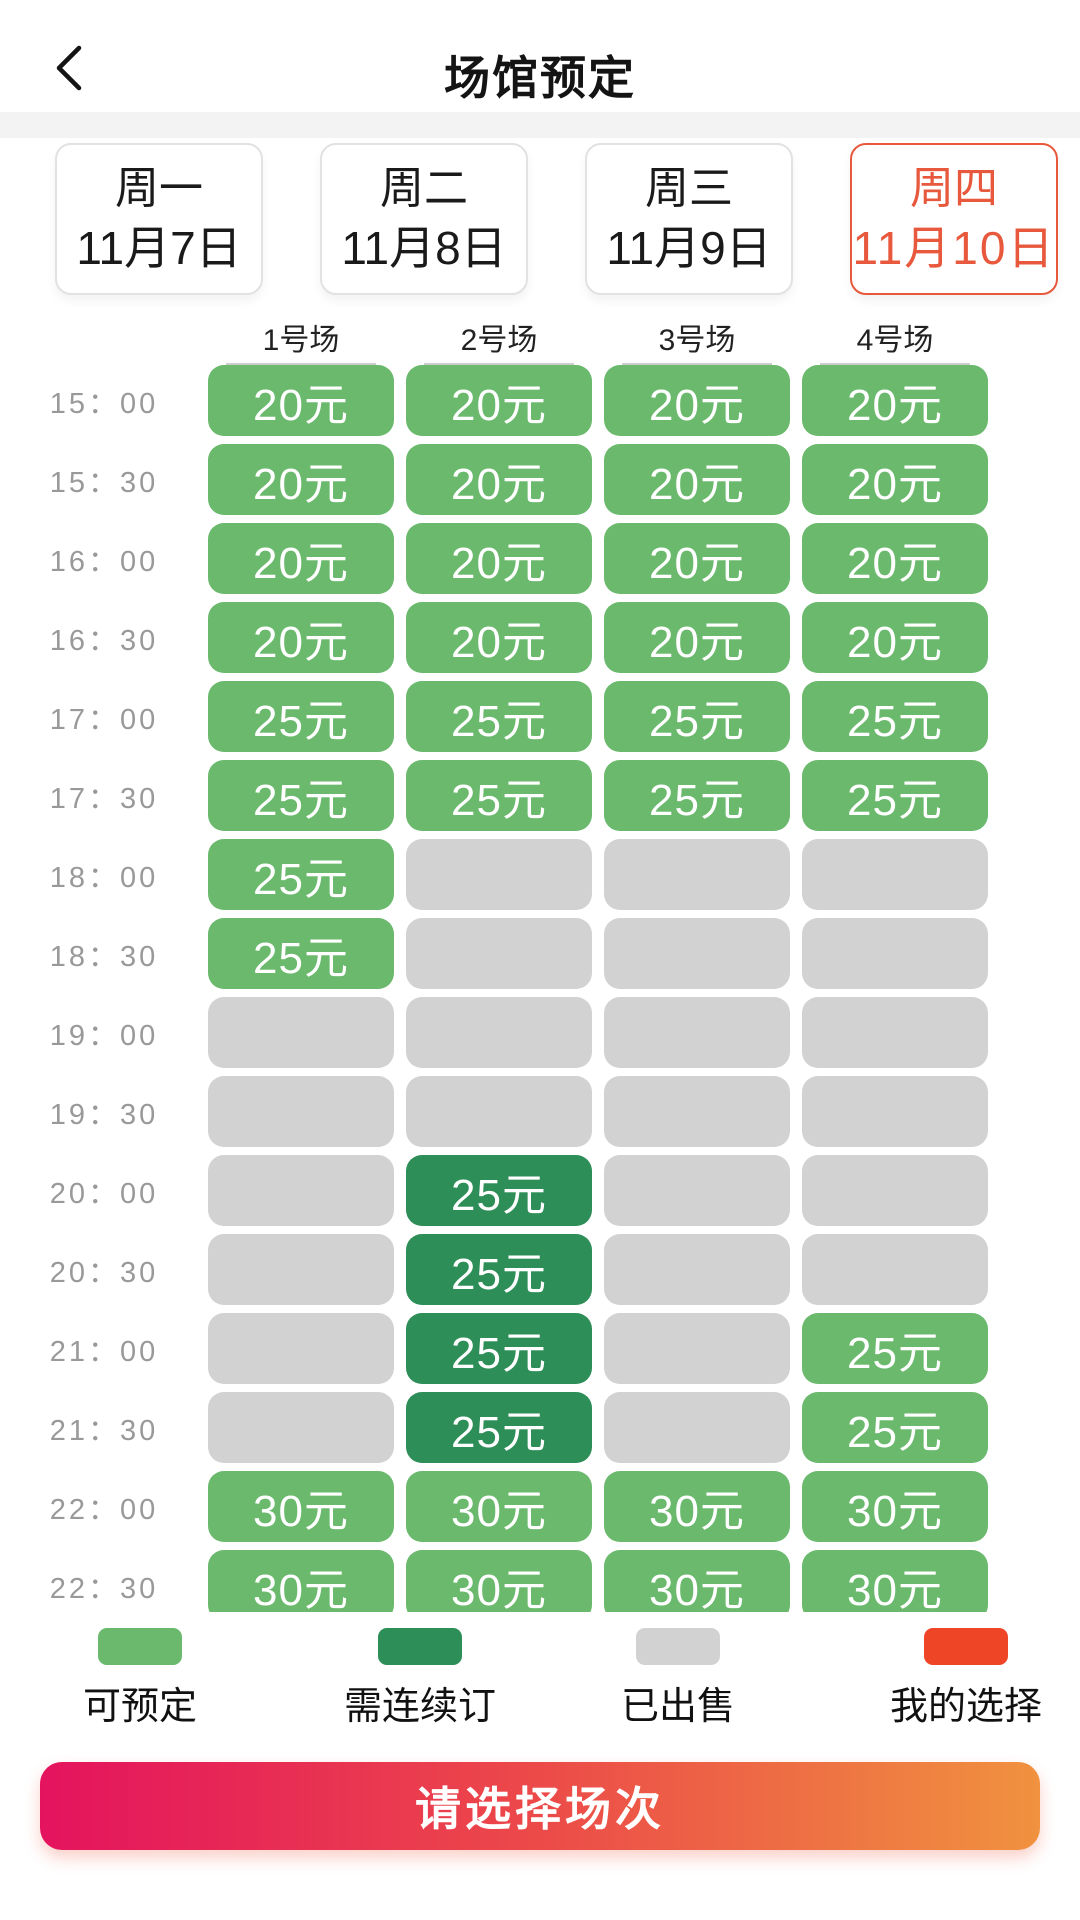 This screenshot has width=1080, height=1920. I want to click on court-header: 3号场, so click(697, 332).